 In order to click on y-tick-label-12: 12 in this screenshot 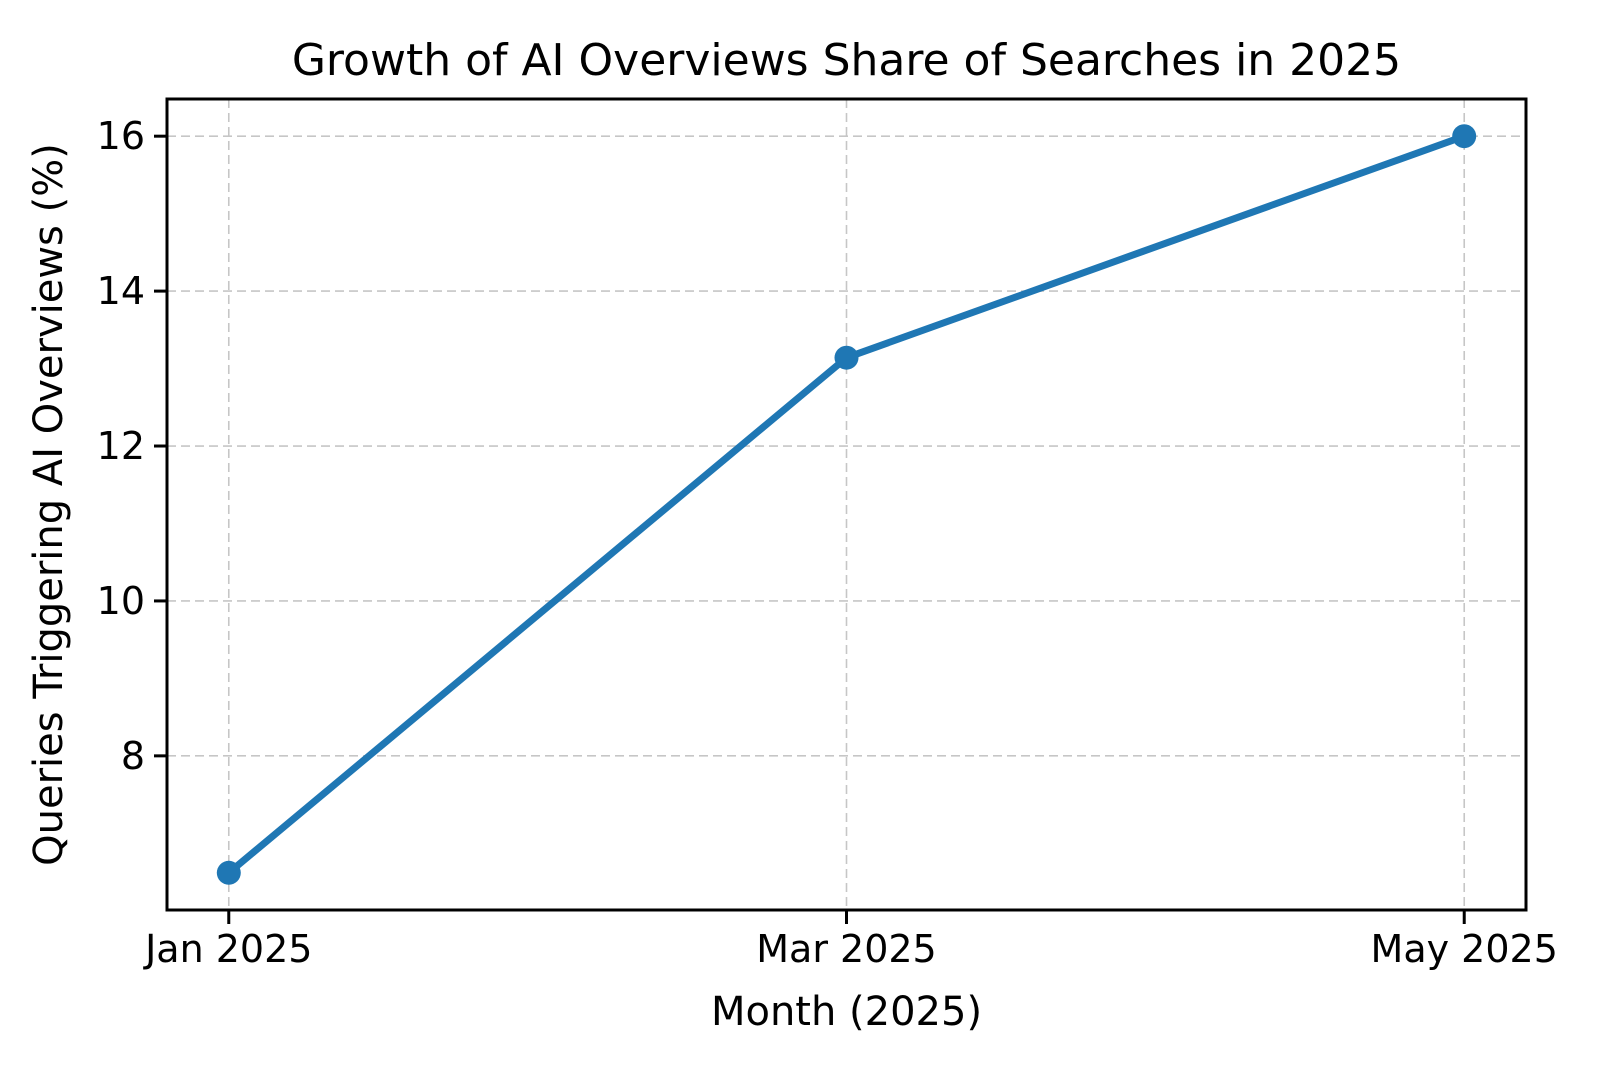, I will do `click(121, 446)`.